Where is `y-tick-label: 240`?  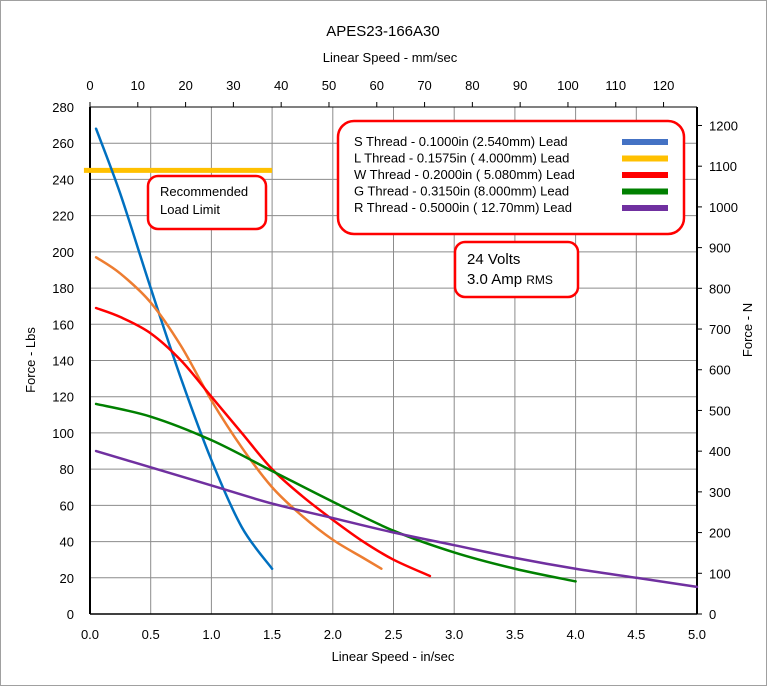
y-tick-label: 240 is located at coordinates (63, 179).